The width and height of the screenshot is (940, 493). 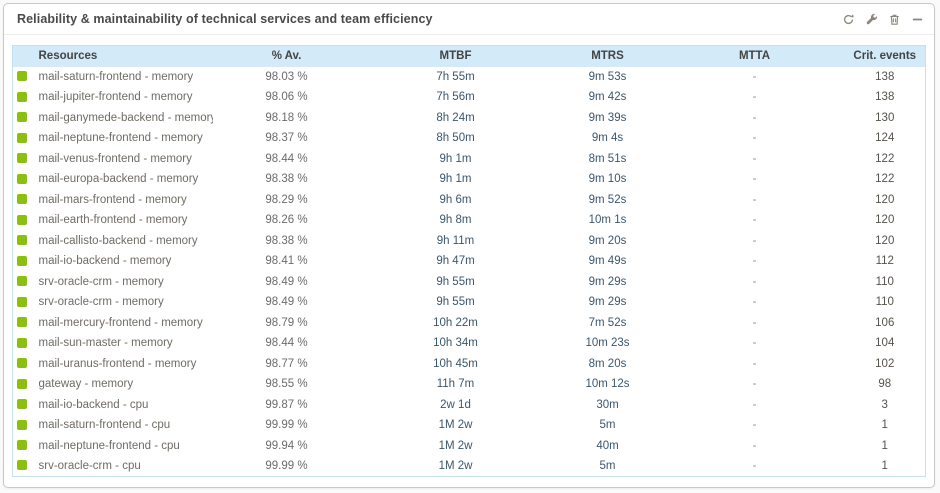 I want to click on mtrs-value: 9m 10s, so click(x=607, y=179).